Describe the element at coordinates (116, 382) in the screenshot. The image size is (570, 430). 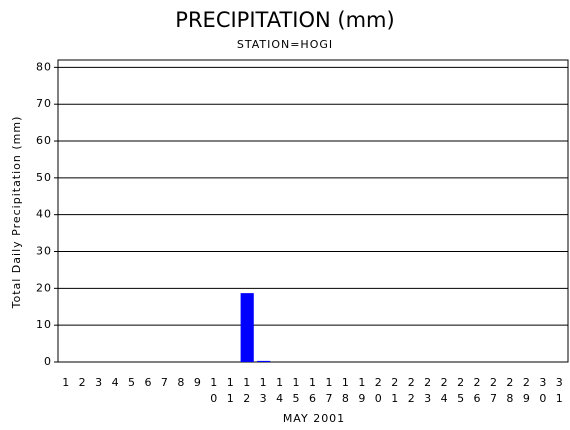
I see `x-tick-label: 4` at that location.